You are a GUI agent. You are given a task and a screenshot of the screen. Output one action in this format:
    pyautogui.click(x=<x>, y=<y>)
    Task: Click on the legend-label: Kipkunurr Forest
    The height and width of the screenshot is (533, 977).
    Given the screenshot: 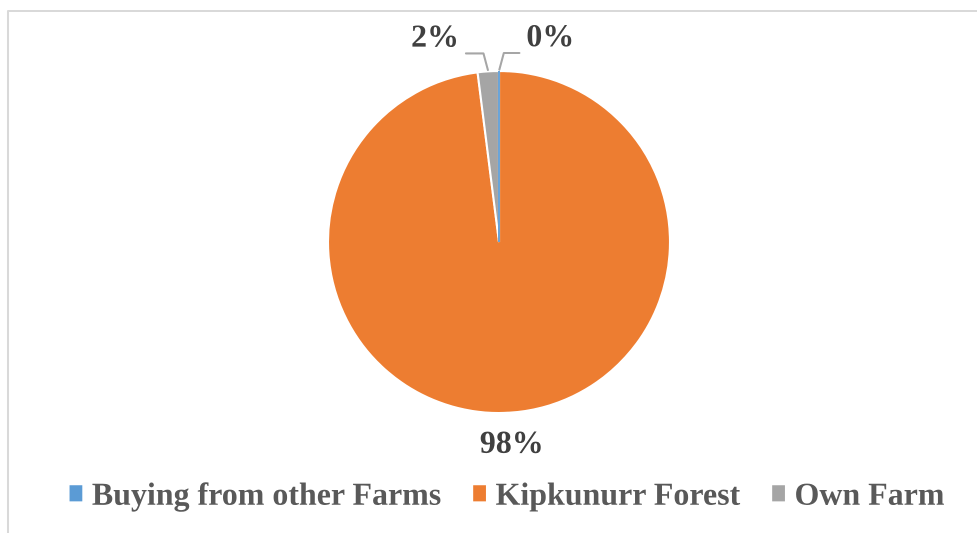 What is the action you would take?
    pyautogui.click(x=618, y=497)
    